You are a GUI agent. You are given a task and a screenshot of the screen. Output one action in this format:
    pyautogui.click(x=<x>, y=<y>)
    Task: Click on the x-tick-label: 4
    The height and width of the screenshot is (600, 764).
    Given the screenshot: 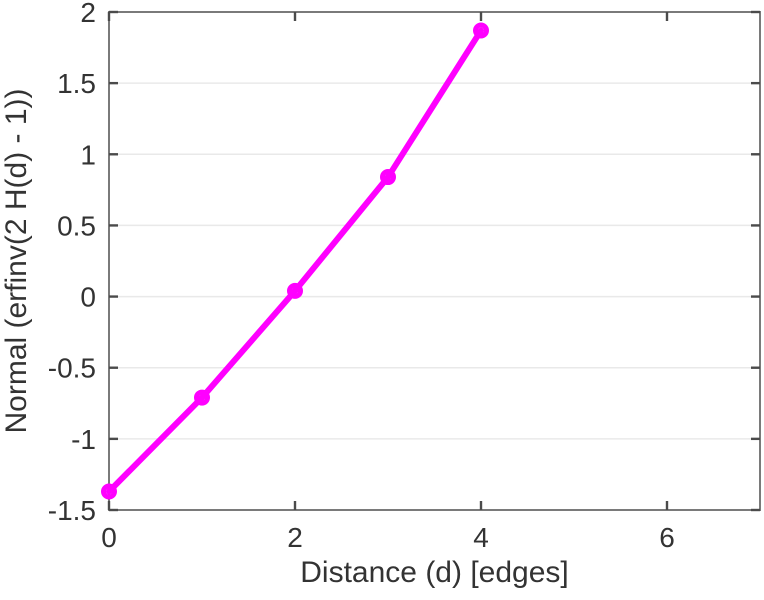 What is the action you would take?
    pyautogui.click(x=481, y=537)
    